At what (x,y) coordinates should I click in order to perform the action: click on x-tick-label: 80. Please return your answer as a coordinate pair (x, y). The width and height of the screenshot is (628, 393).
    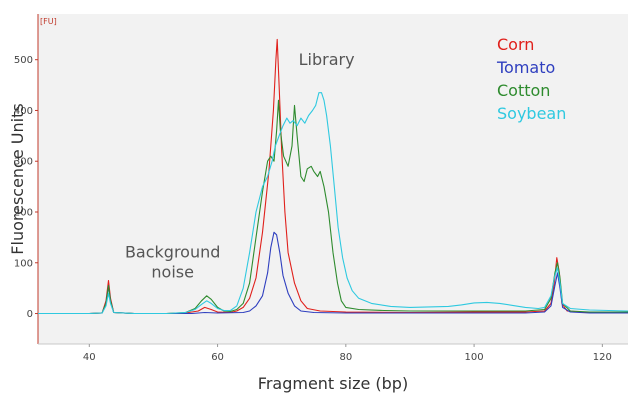
    Looking at the image, I should click on (345, 357).